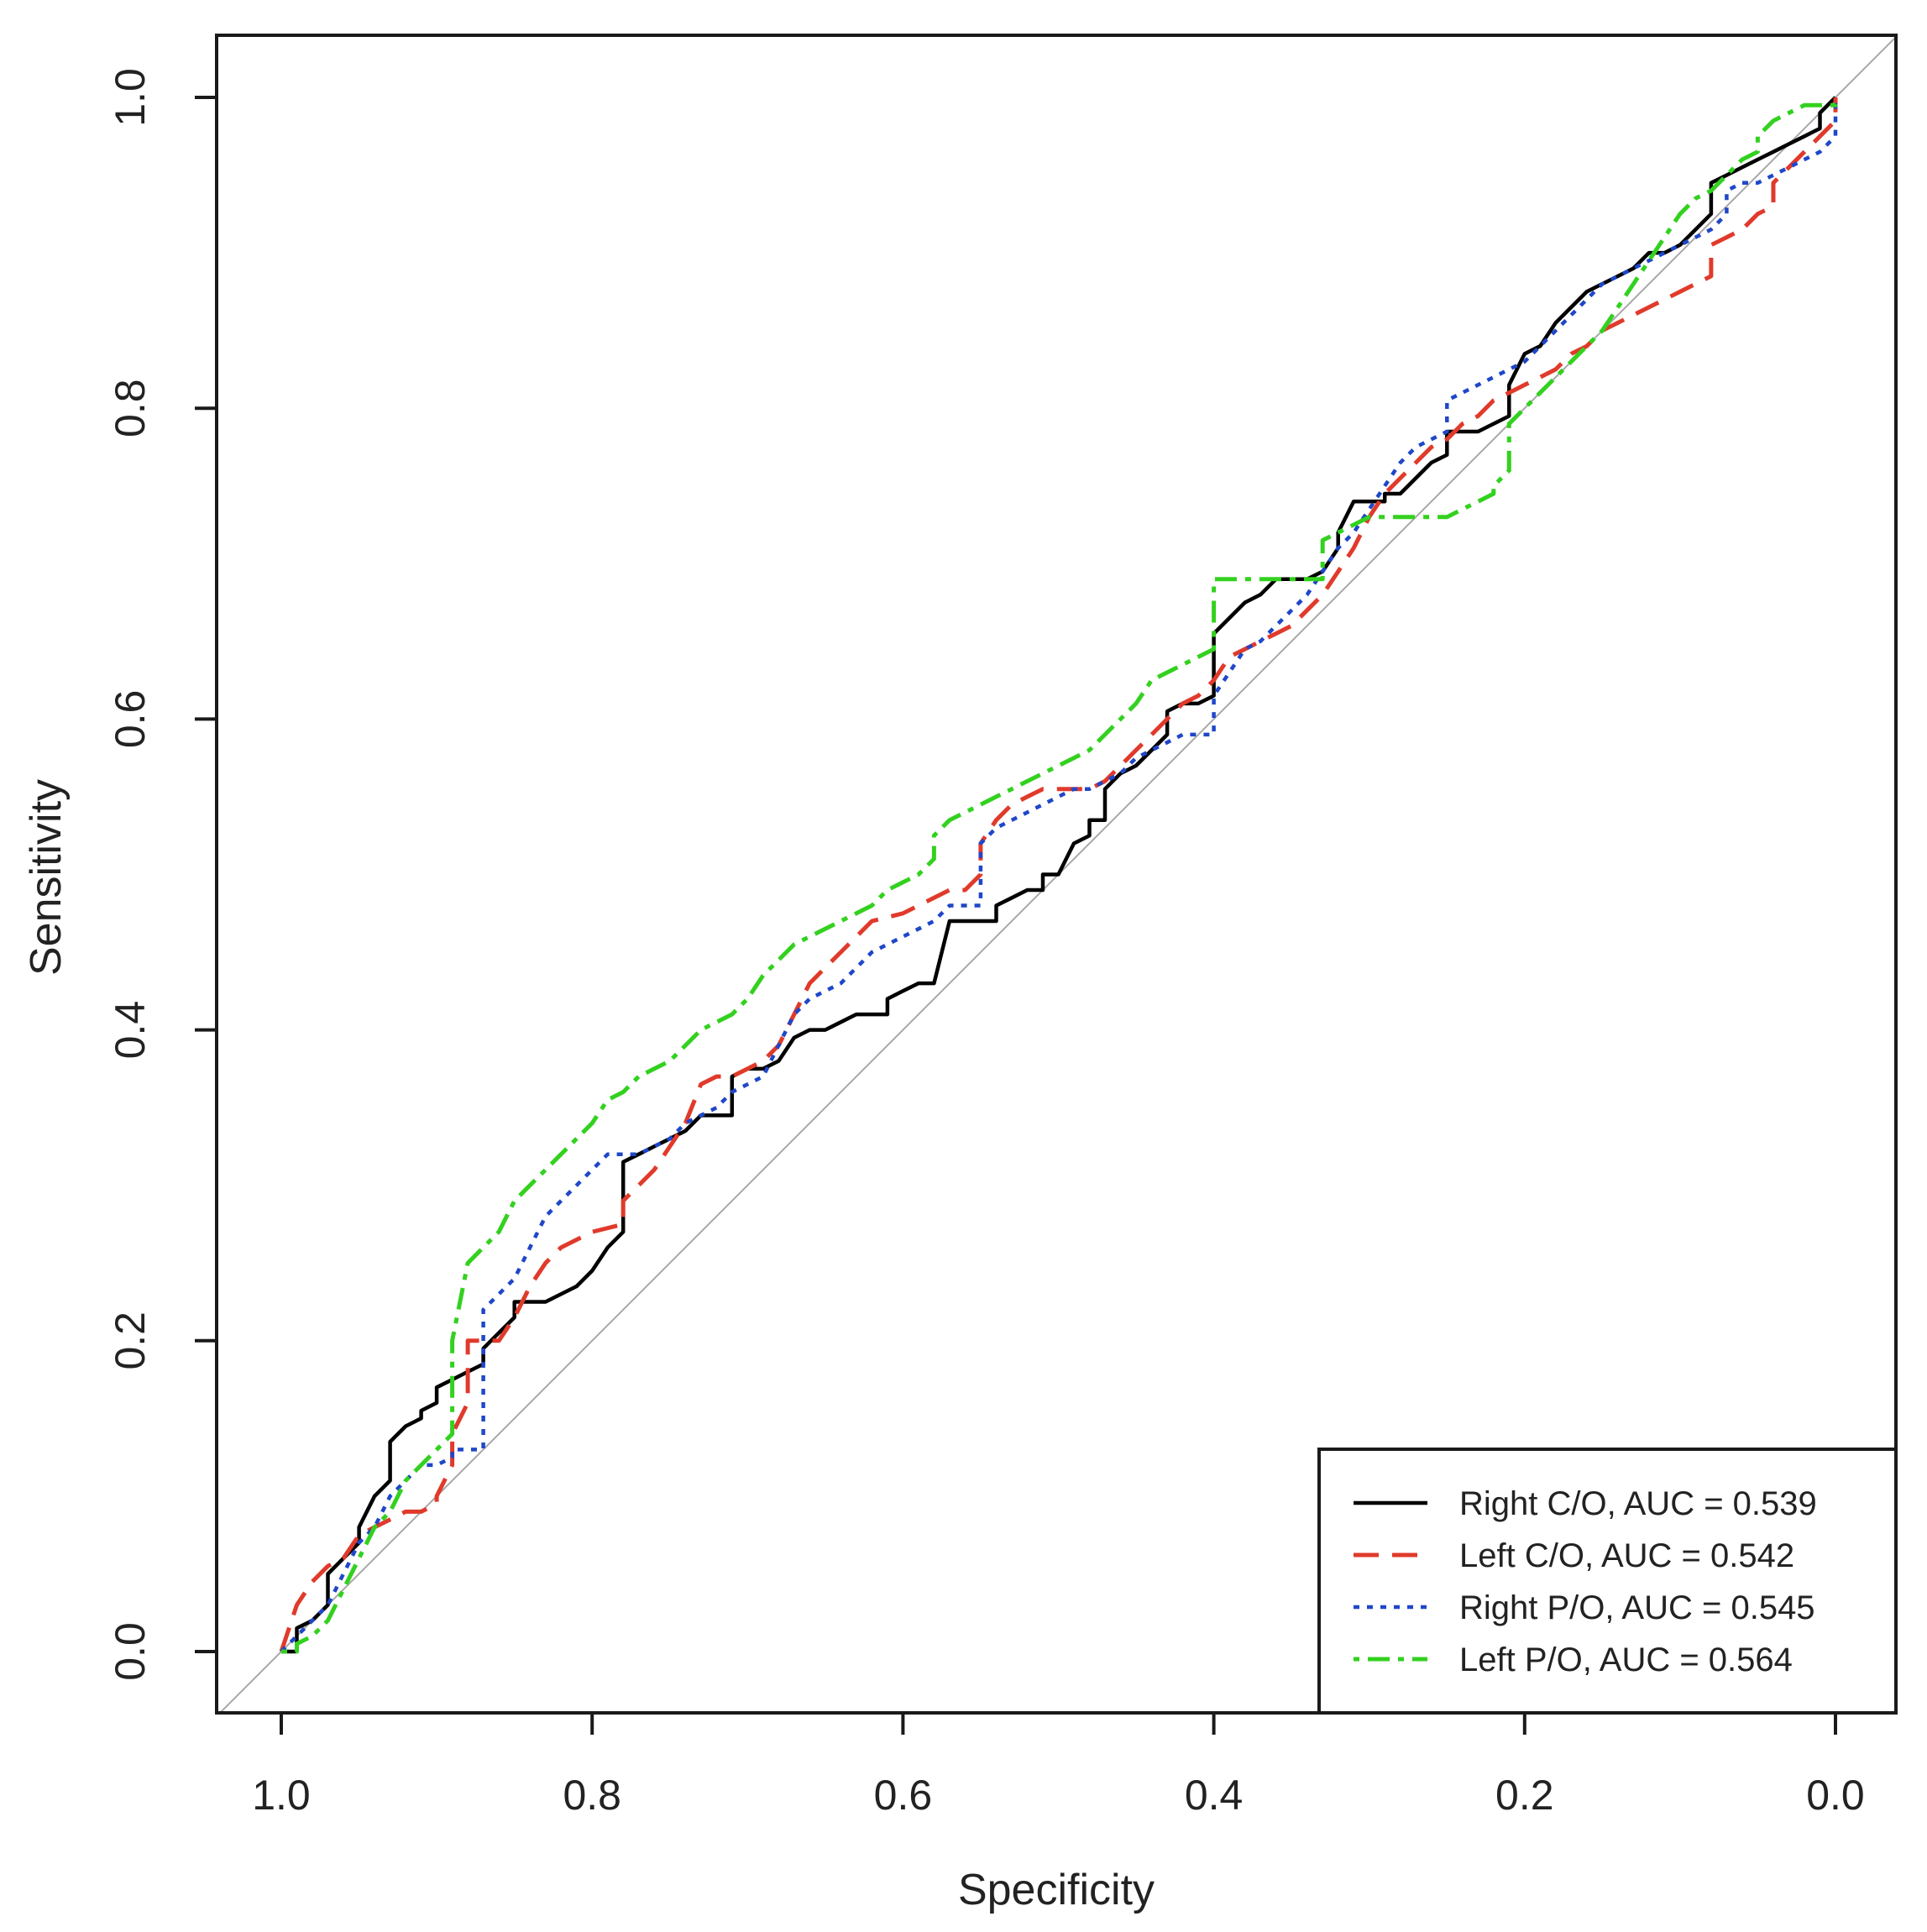 This screenshot has width=1927, height=1932. I want to click on legend-box, so click(1607, 1581).